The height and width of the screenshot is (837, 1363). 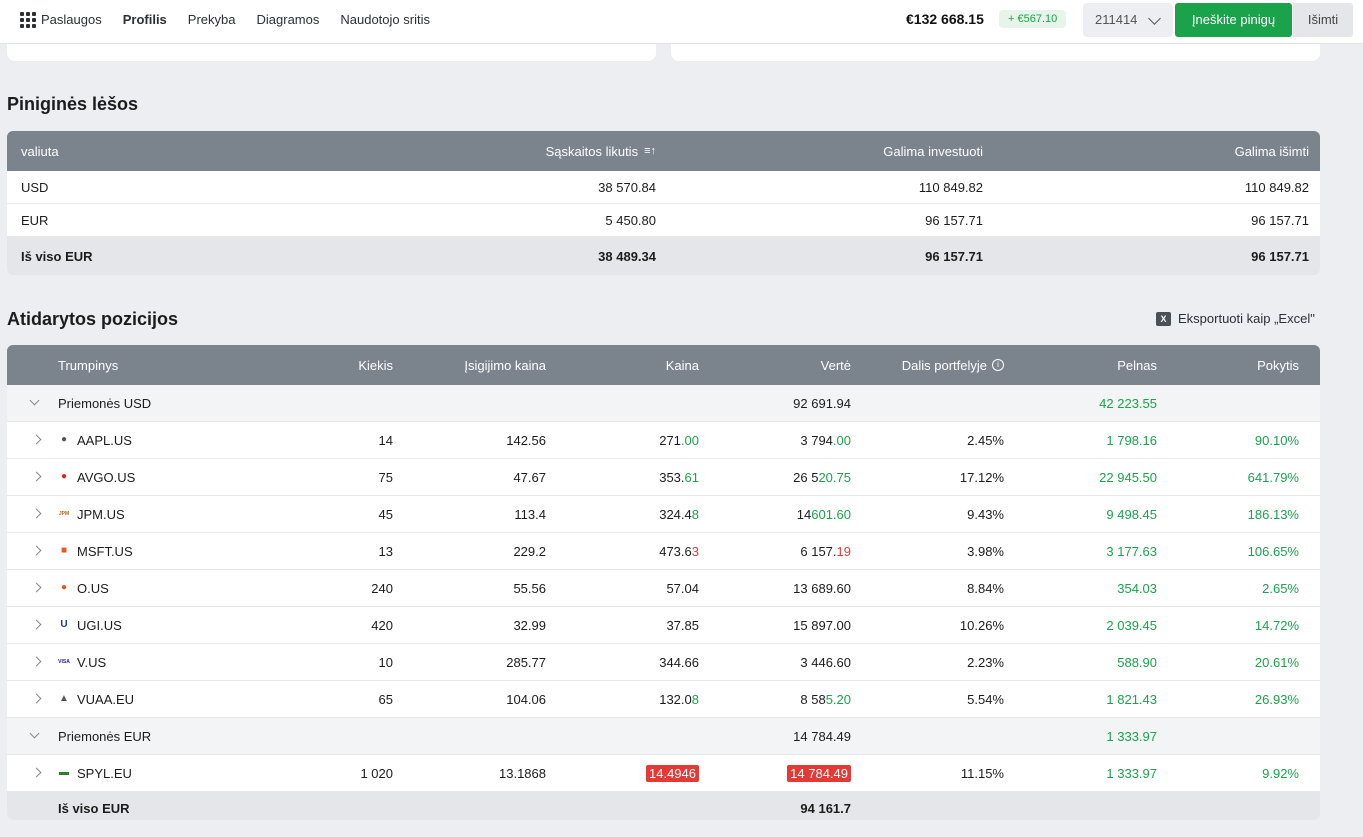 What do you see at coordinates (627, 256) in the screenshot?
I see `total-balance: 38 489.34` at bounding box center [627, 256].